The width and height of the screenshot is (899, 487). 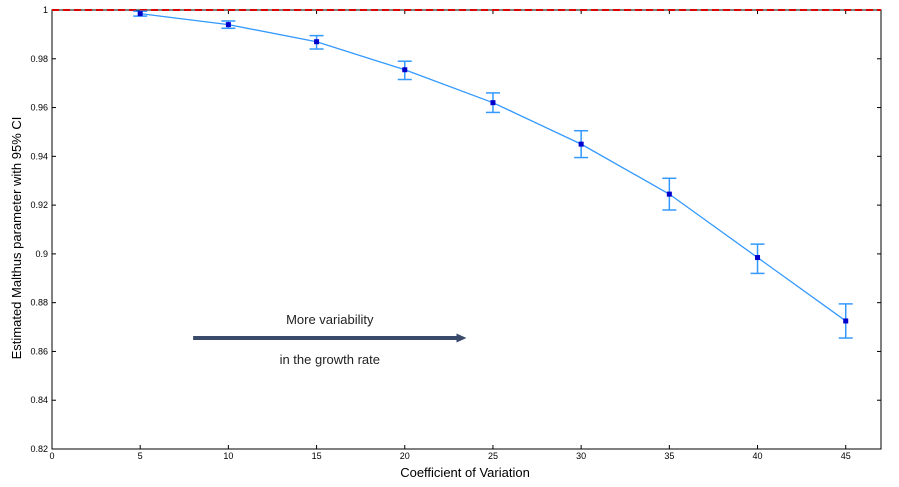 What do you see at coordinates (39, 205) in the screenshot?
I see `y-tick-label: 0.92` at bounding box center [39, 205].